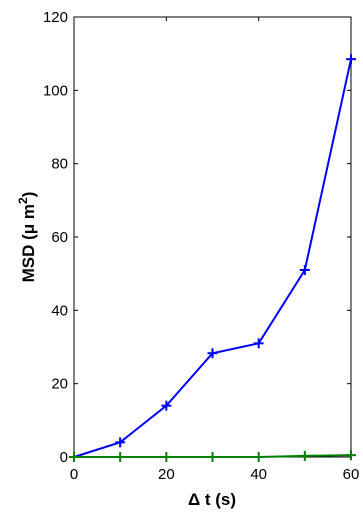 This screenshot has height=516, width=363. Describe the element at coordinates (55, 90) in the screenshot. I see `y-tick-label: 100` at that location.